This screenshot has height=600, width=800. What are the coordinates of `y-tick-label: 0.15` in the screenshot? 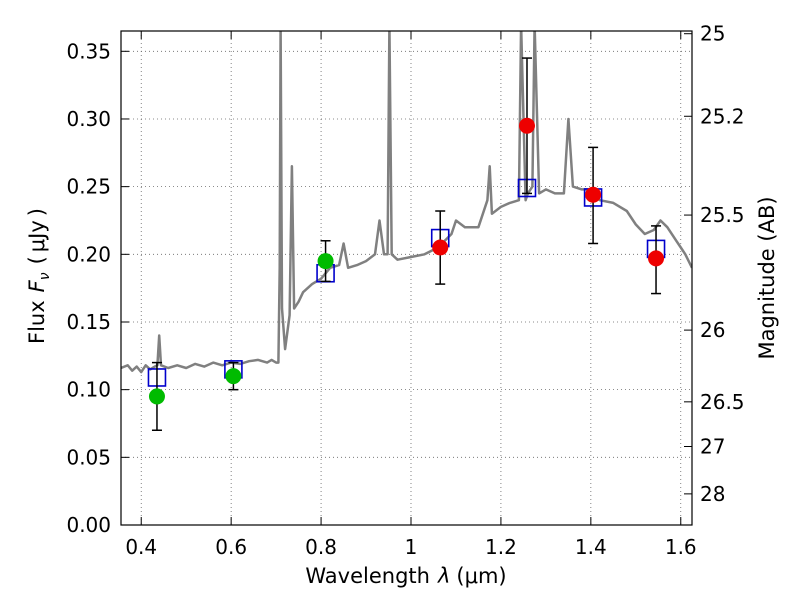 It's located at (88, 322).